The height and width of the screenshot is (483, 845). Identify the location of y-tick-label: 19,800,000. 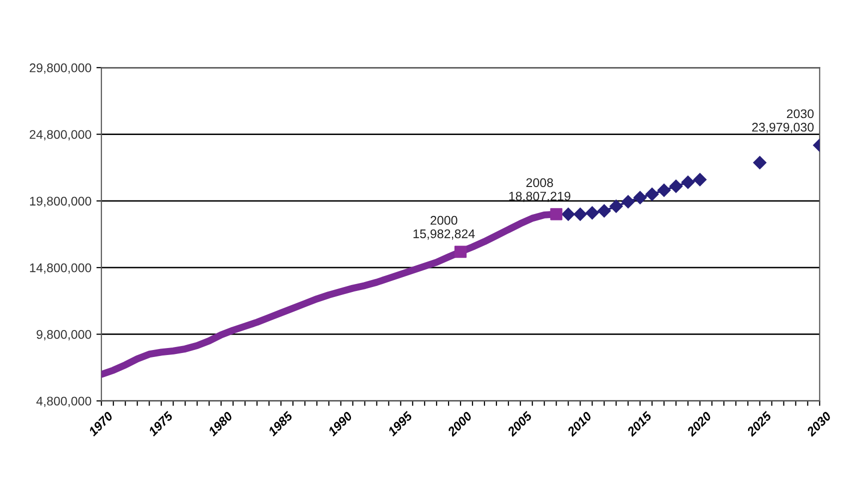
(61, 202).